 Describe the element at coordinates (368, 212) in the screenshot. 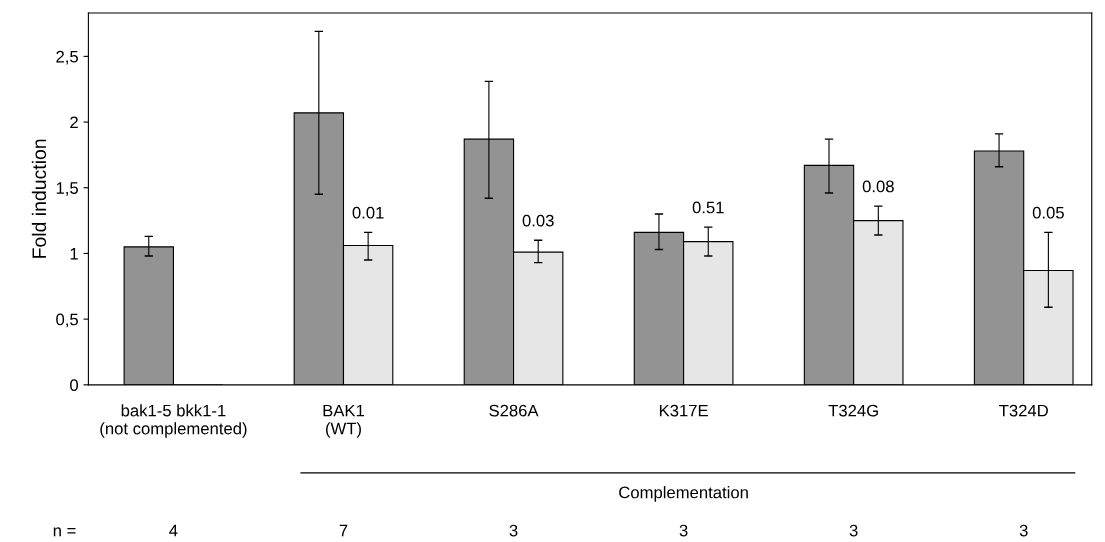

I see `annotation: 0.01` at that location.